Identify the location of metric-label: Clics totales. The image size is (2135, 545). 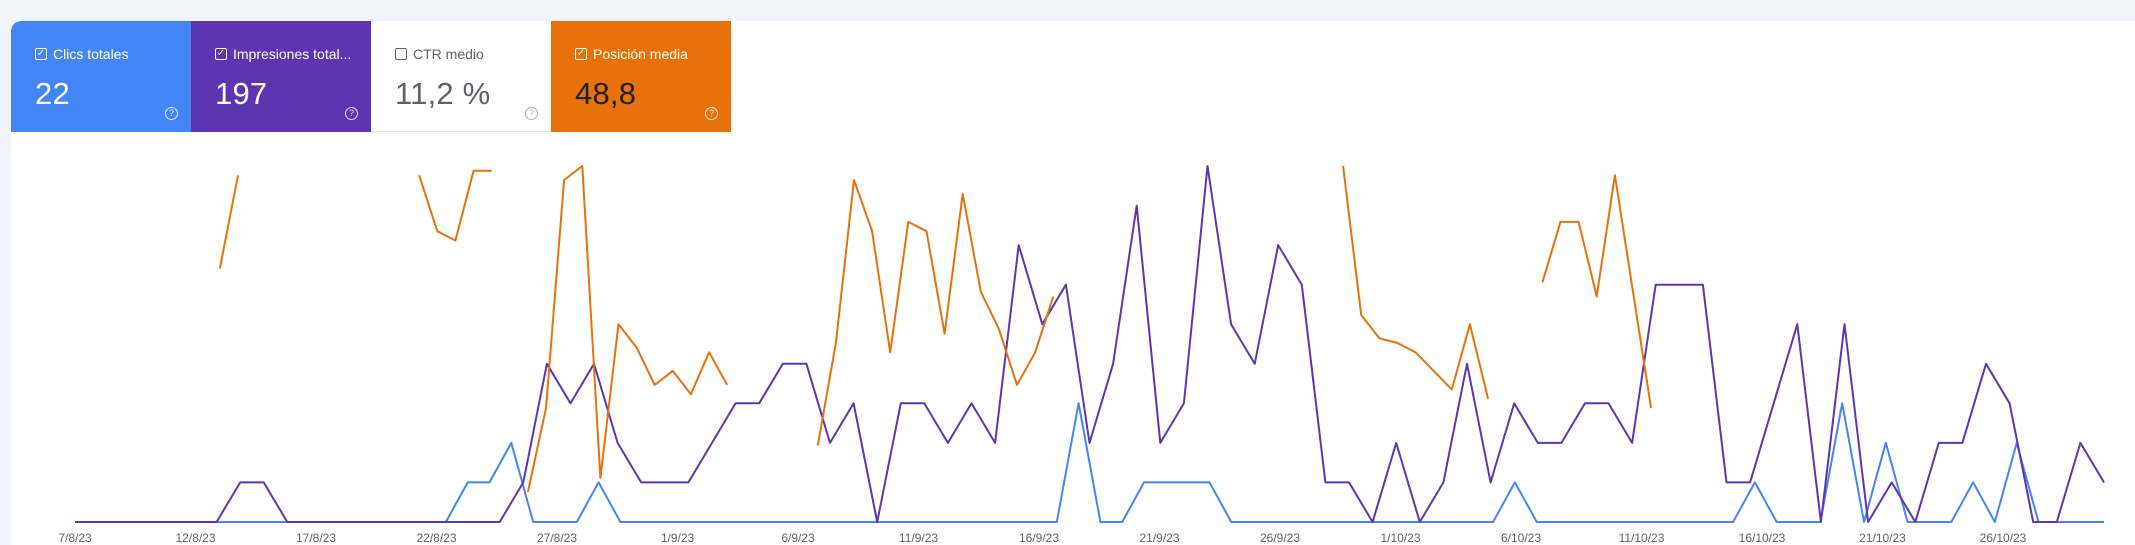
(91, 54).